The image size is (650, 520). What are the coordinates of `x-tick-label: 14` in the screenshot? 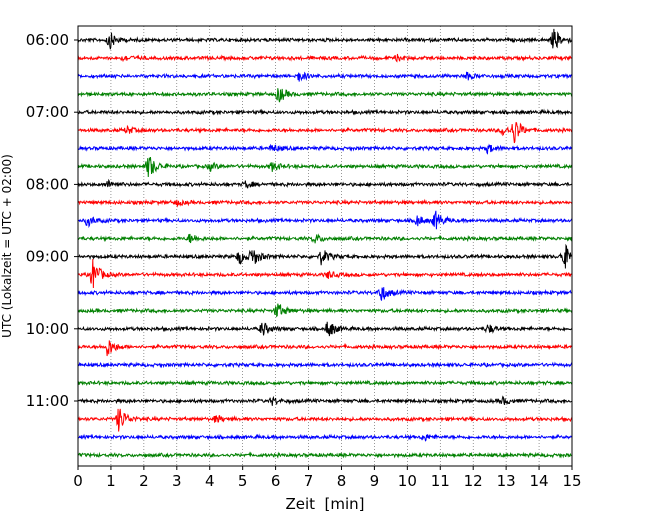 It's located at (539, 481).